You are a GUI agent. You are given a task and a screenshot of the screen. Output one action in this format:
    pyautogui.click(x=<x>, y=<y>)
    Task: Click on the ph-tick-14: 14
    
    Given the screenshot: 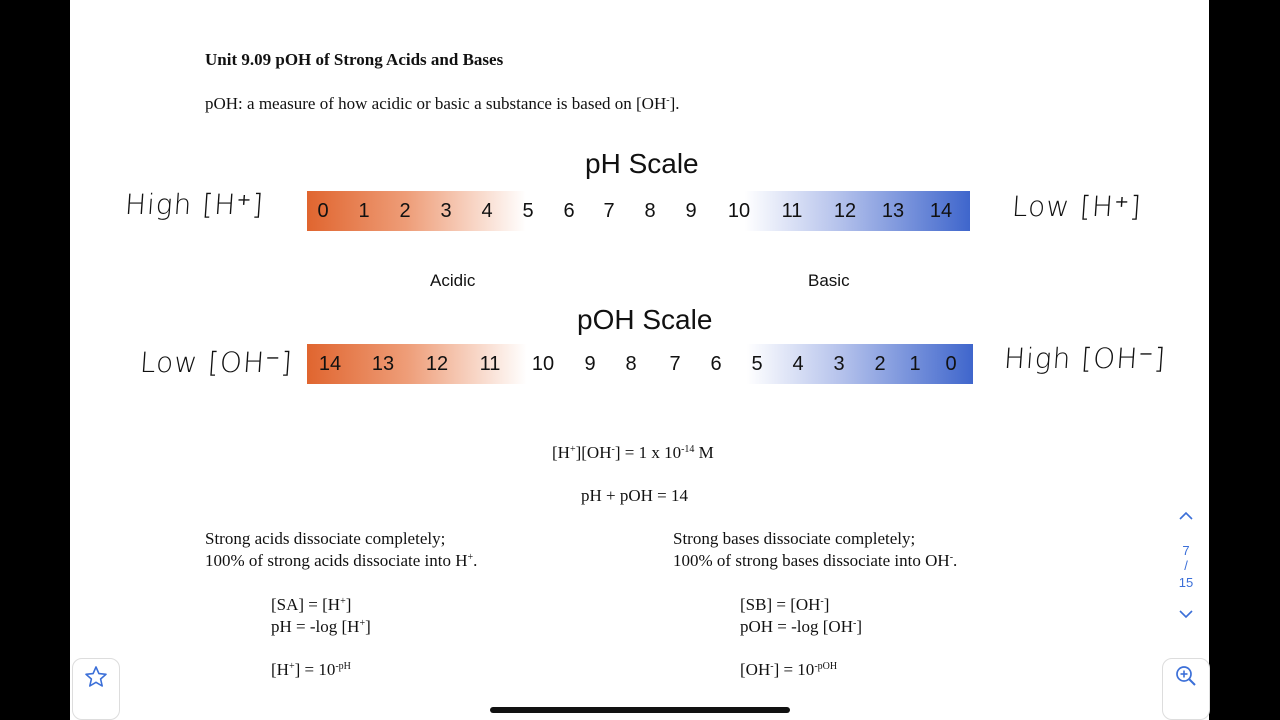 What is the action you would take?
    pyautogui.click(x=941, y=211)
    